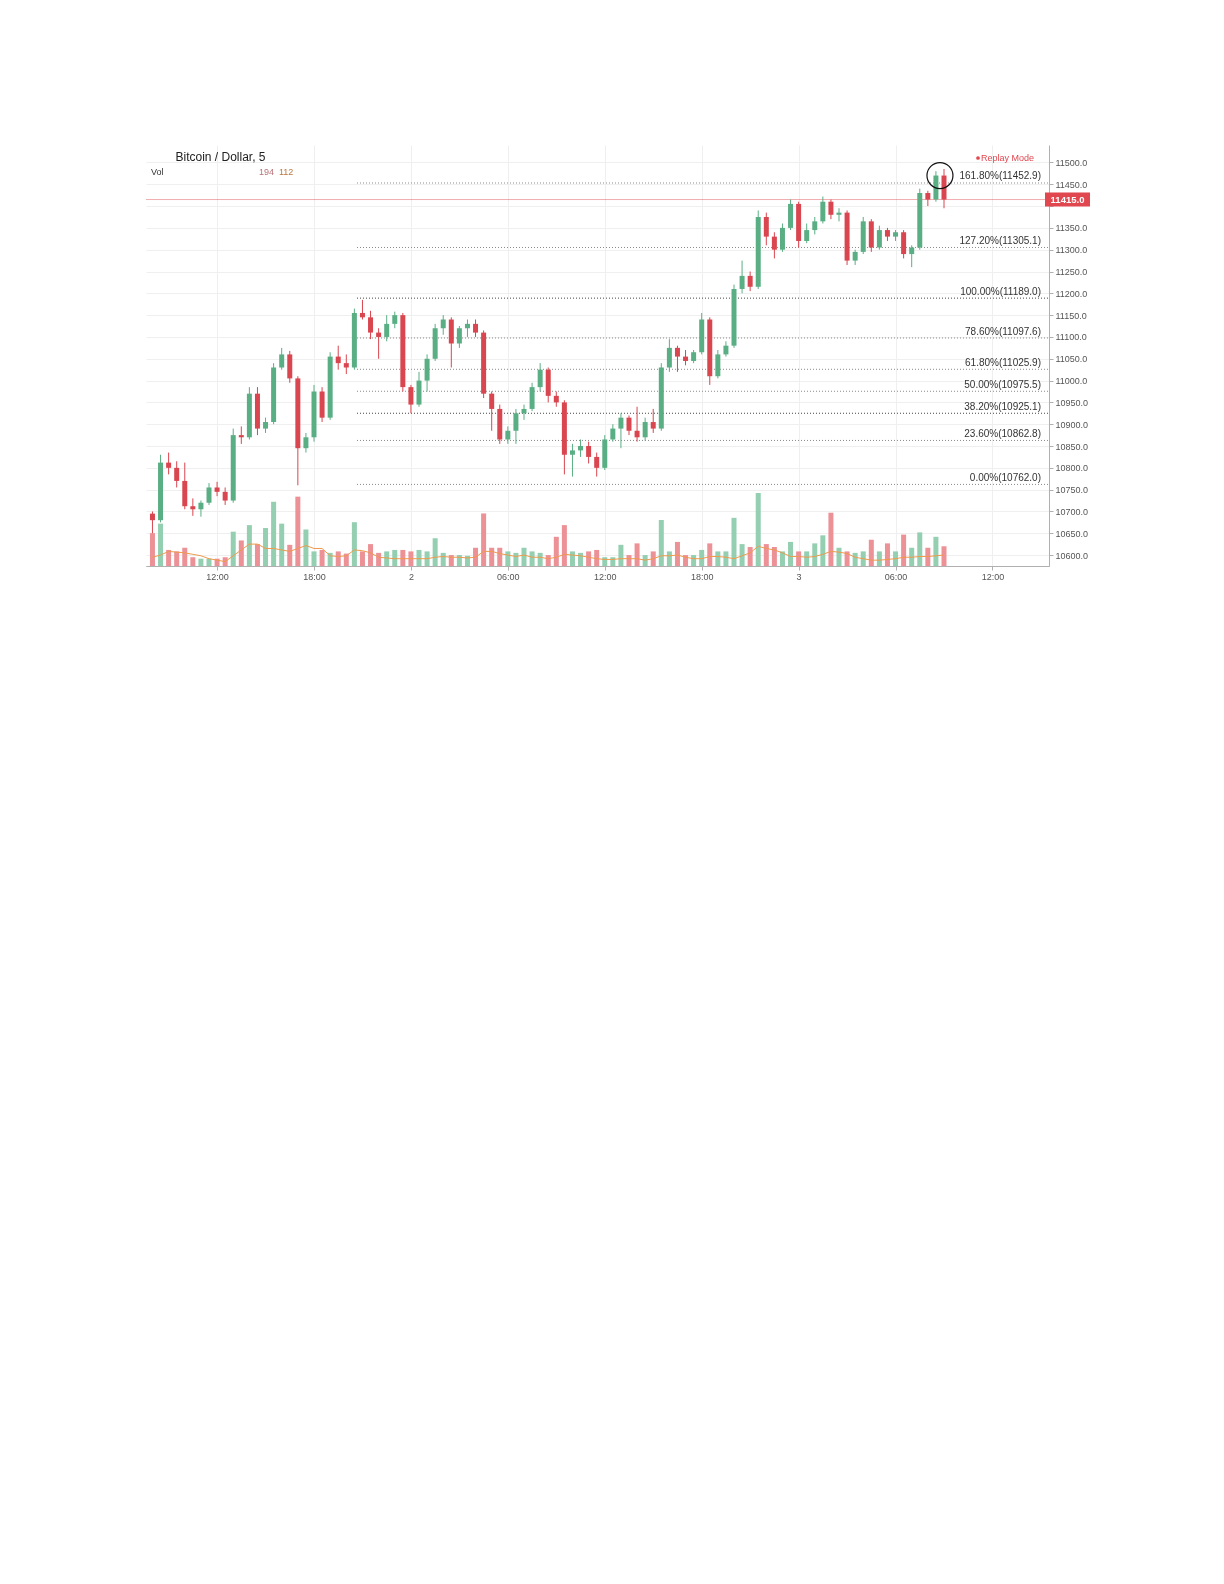  Describe the element at coordinates (314, 576) in the screenshot. I see `x-tick-label: 18:00` at that location.